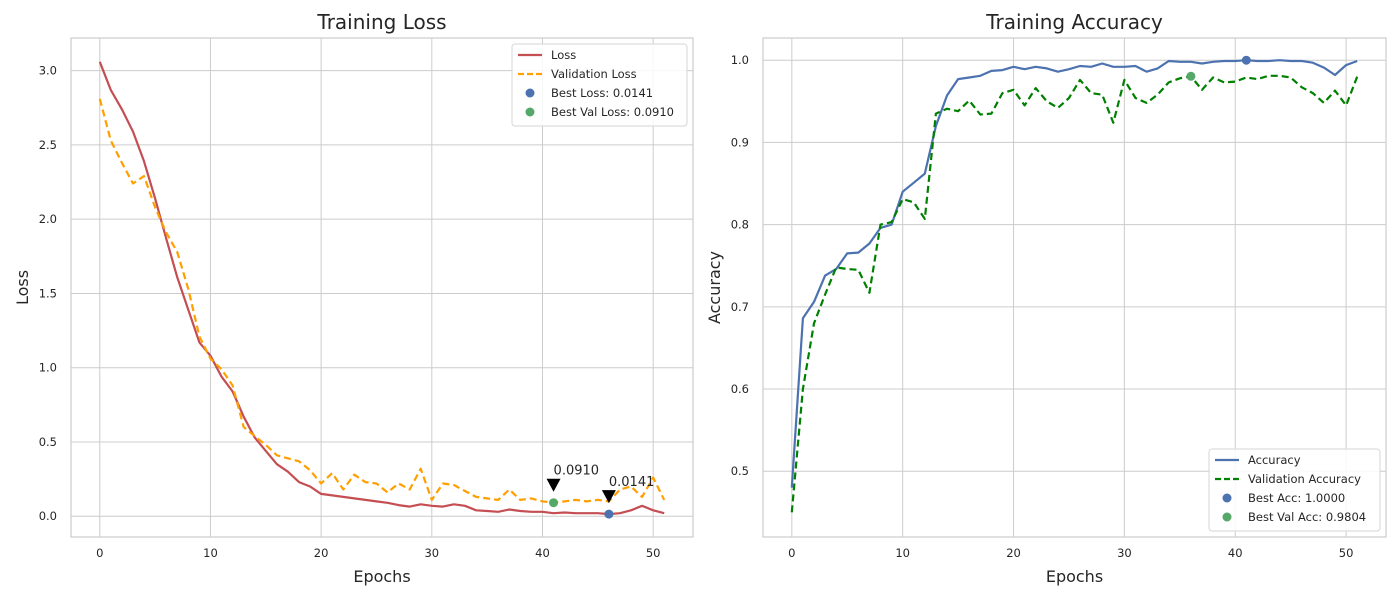  I want to click on accuracy-x-tick-label: 30, so click(1124, 553).